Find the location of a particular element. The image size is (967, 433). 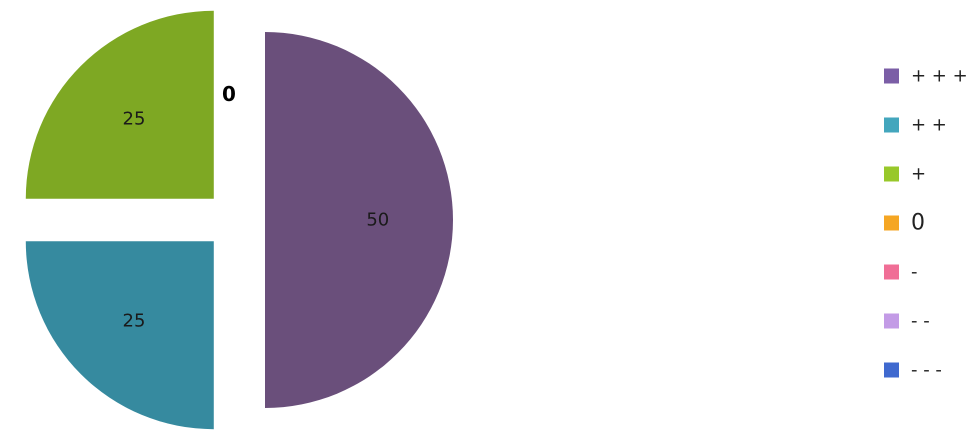

legend-item-minus-4: - is located at coordinates (901, 272).